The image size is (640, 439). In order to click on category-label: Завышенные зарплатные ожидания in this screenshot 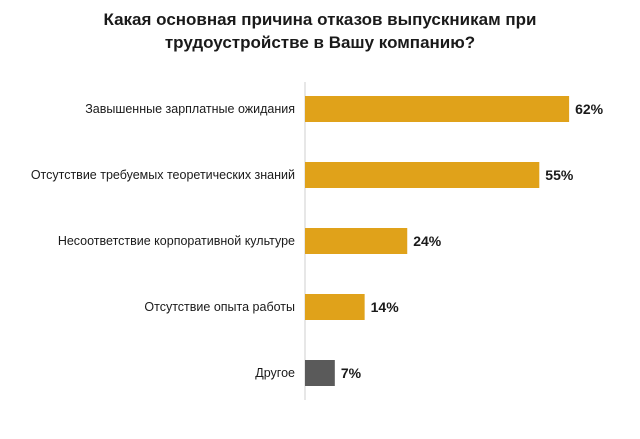, I will do `click(190, 109)`.